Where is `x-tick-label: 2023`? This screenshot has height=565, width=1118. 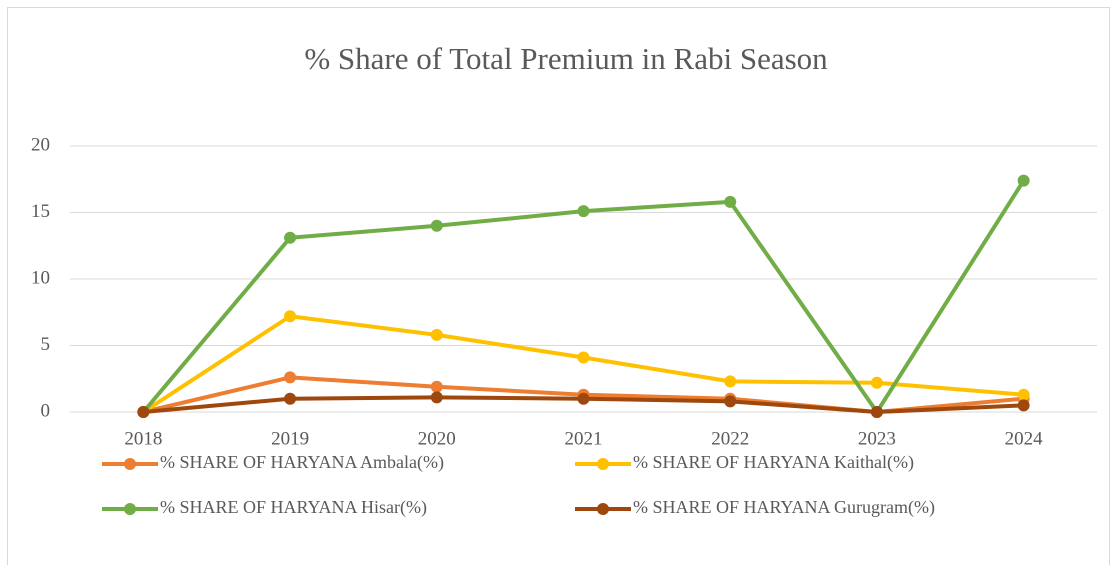
x-tick-label: 2023 is located at coordinates (877, 438).